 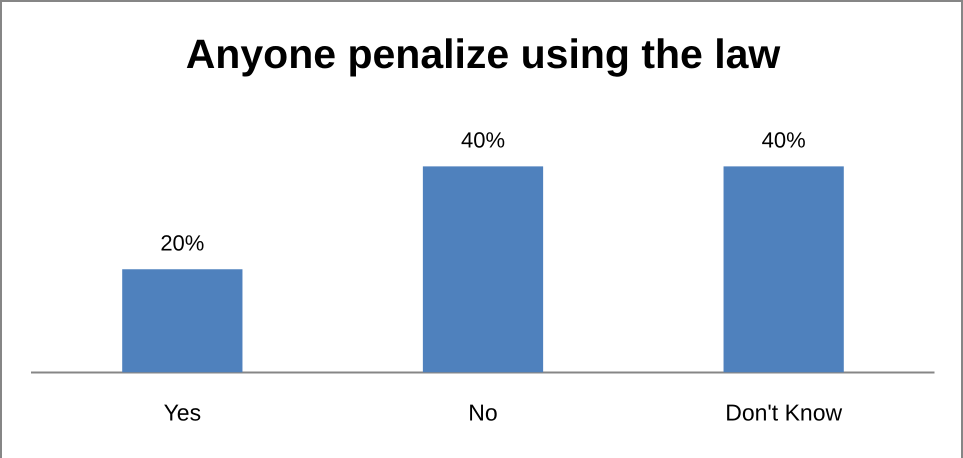 I want to click on data-label: 20%, so click(x=182, y=243).